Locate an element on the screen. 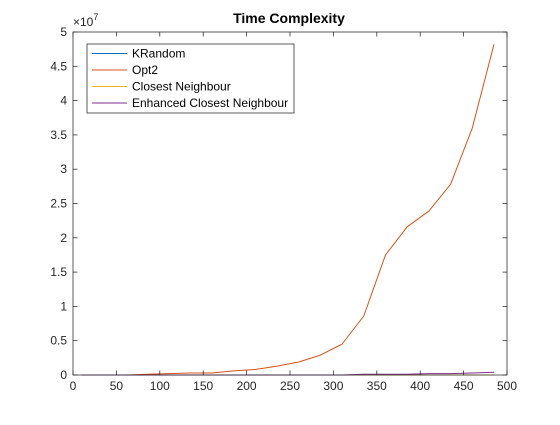  legend-label: Closest Neighbour is located at coordinates (181, 87).